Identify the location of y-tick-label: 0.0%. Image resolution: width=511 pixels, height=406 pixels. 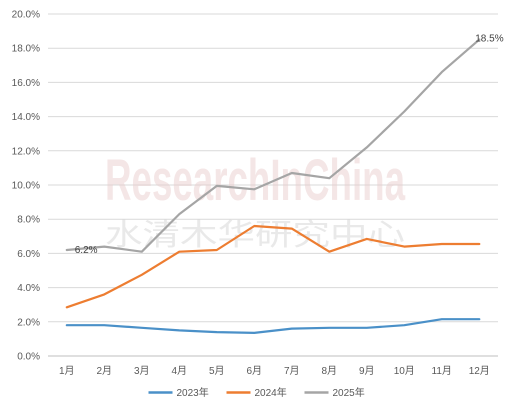
(28, 357).